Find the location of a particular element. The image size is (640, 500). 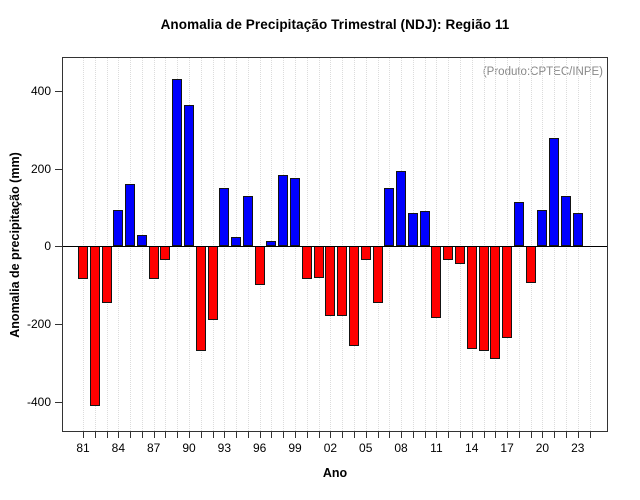

bar-1999 is located at coordinates (295, 212).